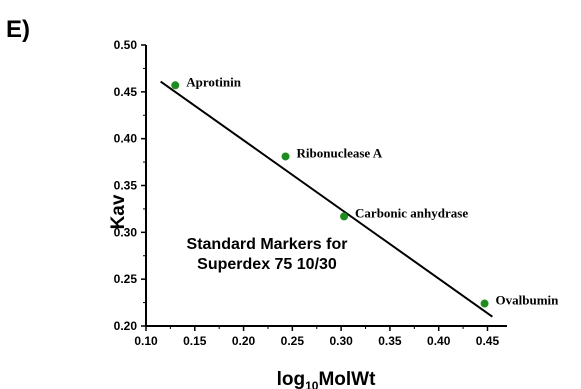  What do you see at coordinates (267, 244) in the screenshot?
I see `annotation-line-1: Standard Markers for` at bounding box center [267, 244].